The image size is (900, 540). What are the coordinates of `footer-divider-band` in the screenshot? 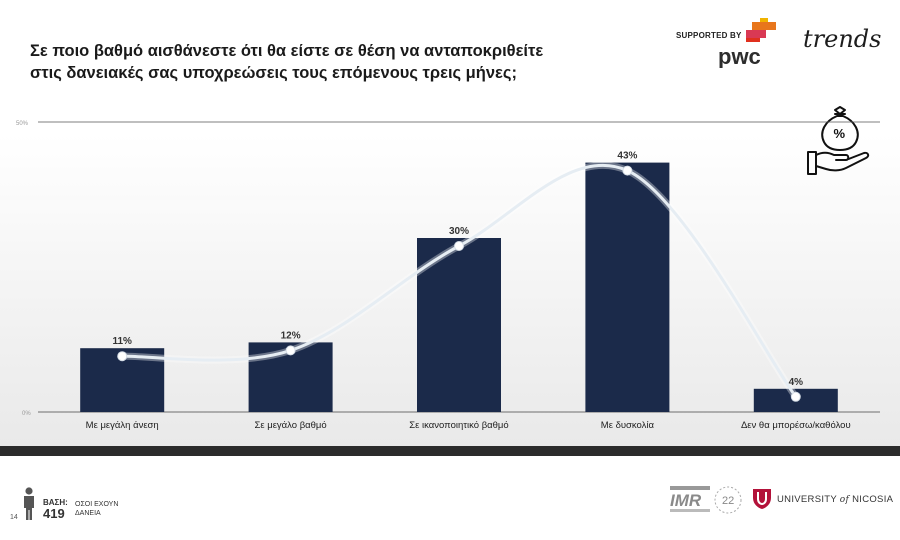 It's located at (450, 451).